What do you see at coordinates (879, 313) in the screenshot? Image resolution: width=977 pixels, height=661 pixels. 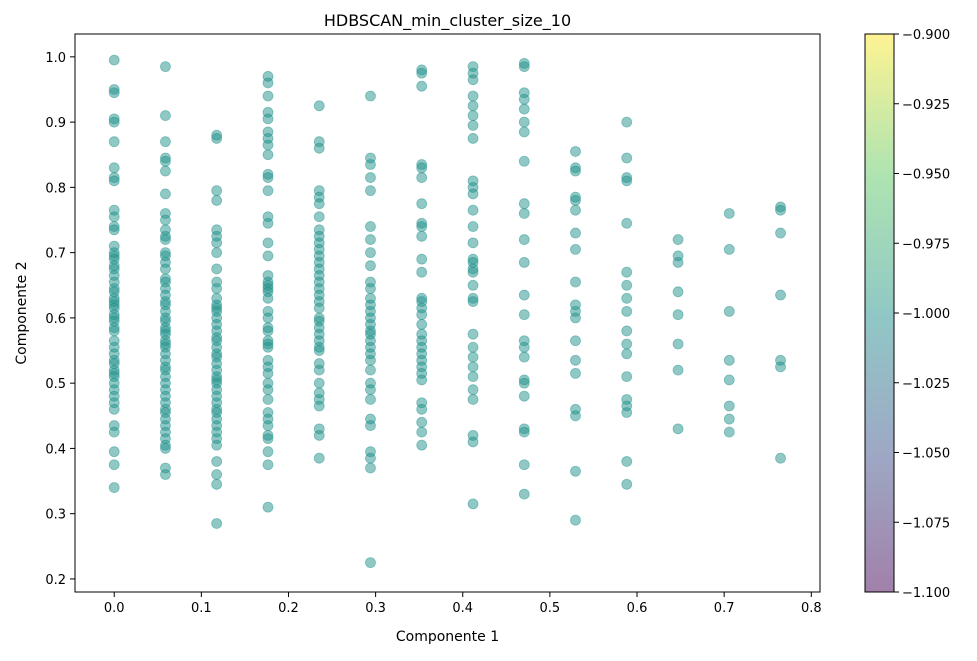 I see `colorbar-gradient` at bounding box center [879, 313].